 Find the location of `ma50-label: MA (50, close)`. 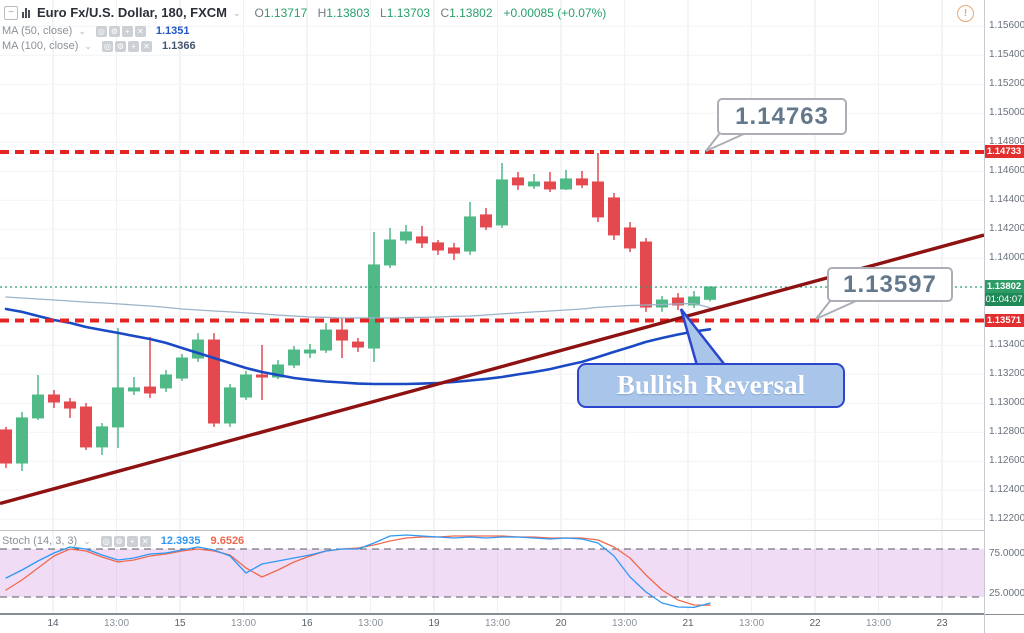

ma50-label: MA (50, close) is located at coordinates (37, 31).